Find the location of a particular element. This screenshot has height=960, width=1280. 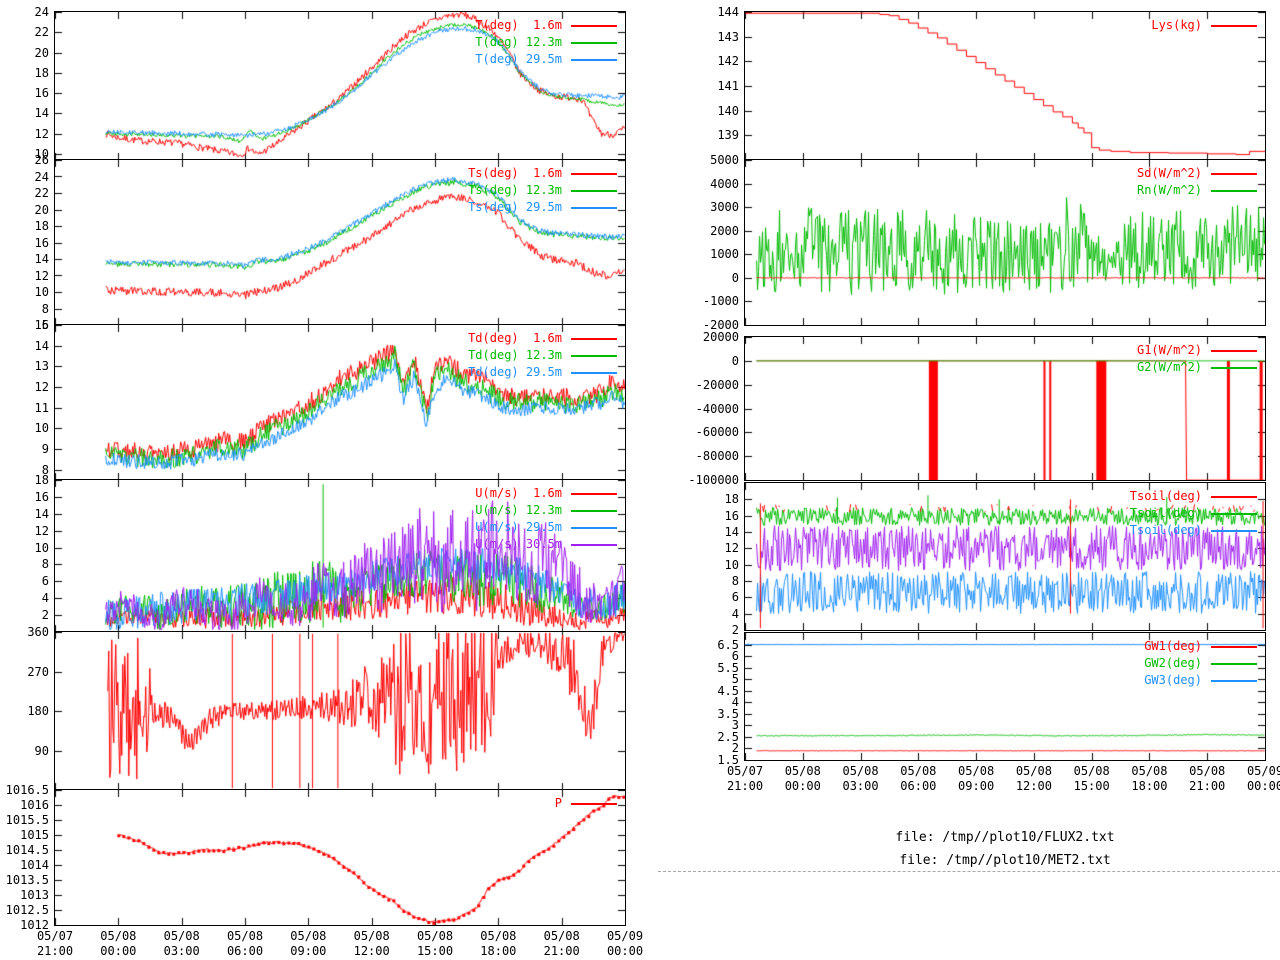

plot-canvas-surface-temperature is located at coordinates (340, 242).